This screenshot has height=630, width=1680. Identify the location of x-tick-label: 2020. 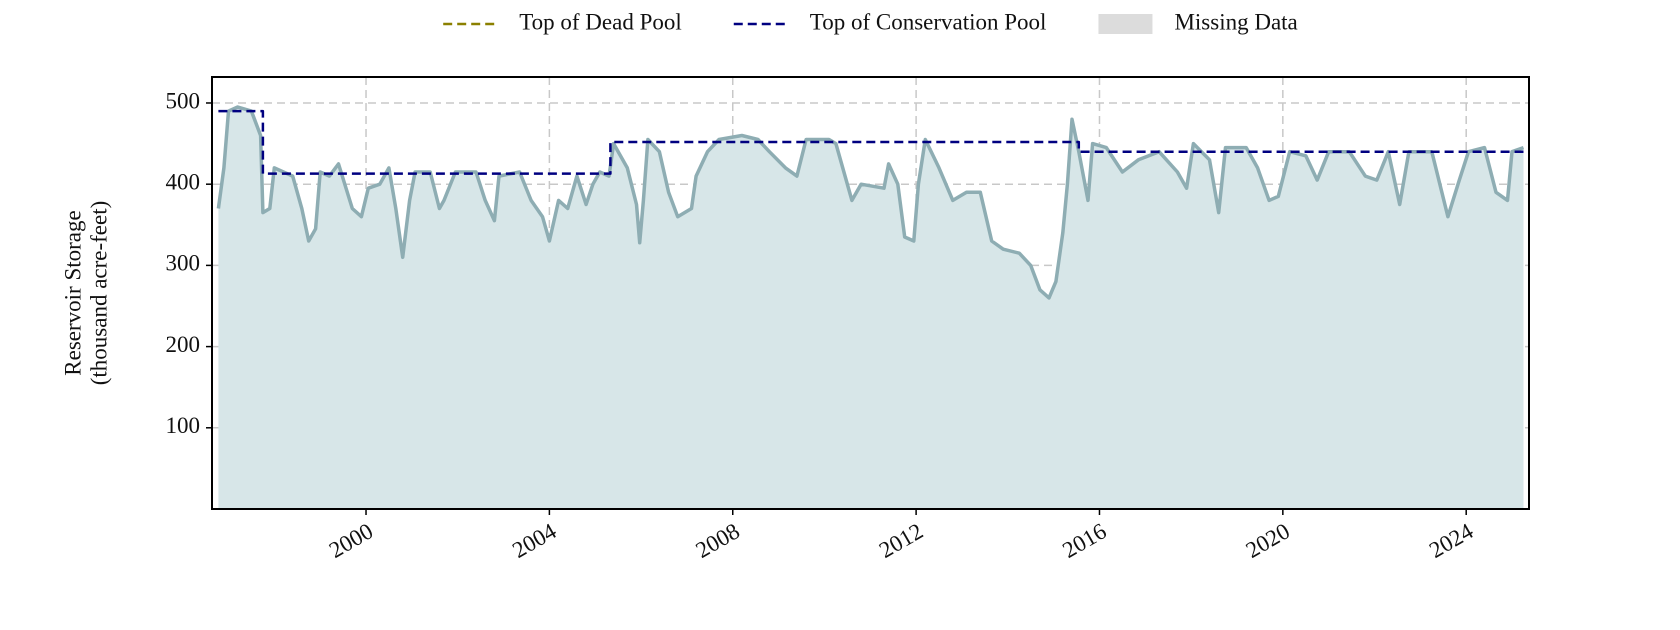
(1268, 540).